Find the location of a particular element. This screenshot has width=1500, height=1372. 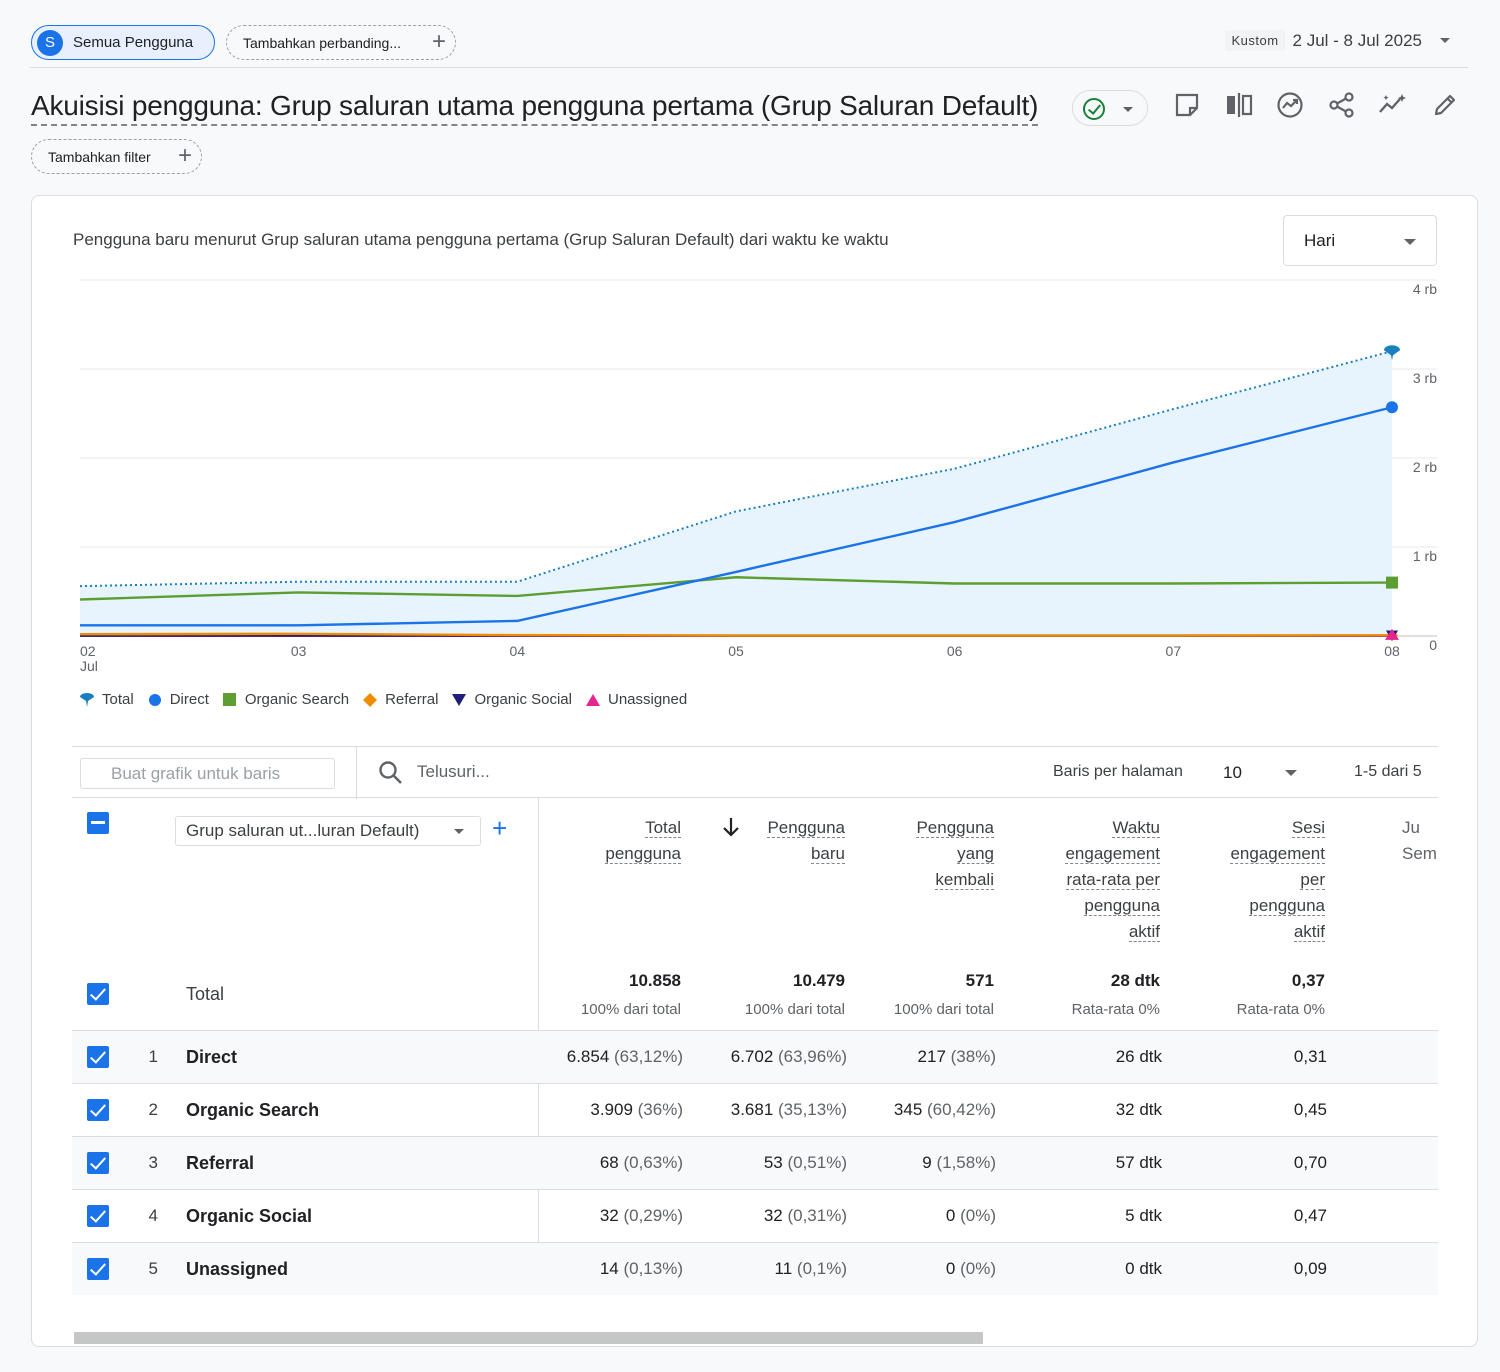

metric-value: 32 is located at coordinates (609, 1215).